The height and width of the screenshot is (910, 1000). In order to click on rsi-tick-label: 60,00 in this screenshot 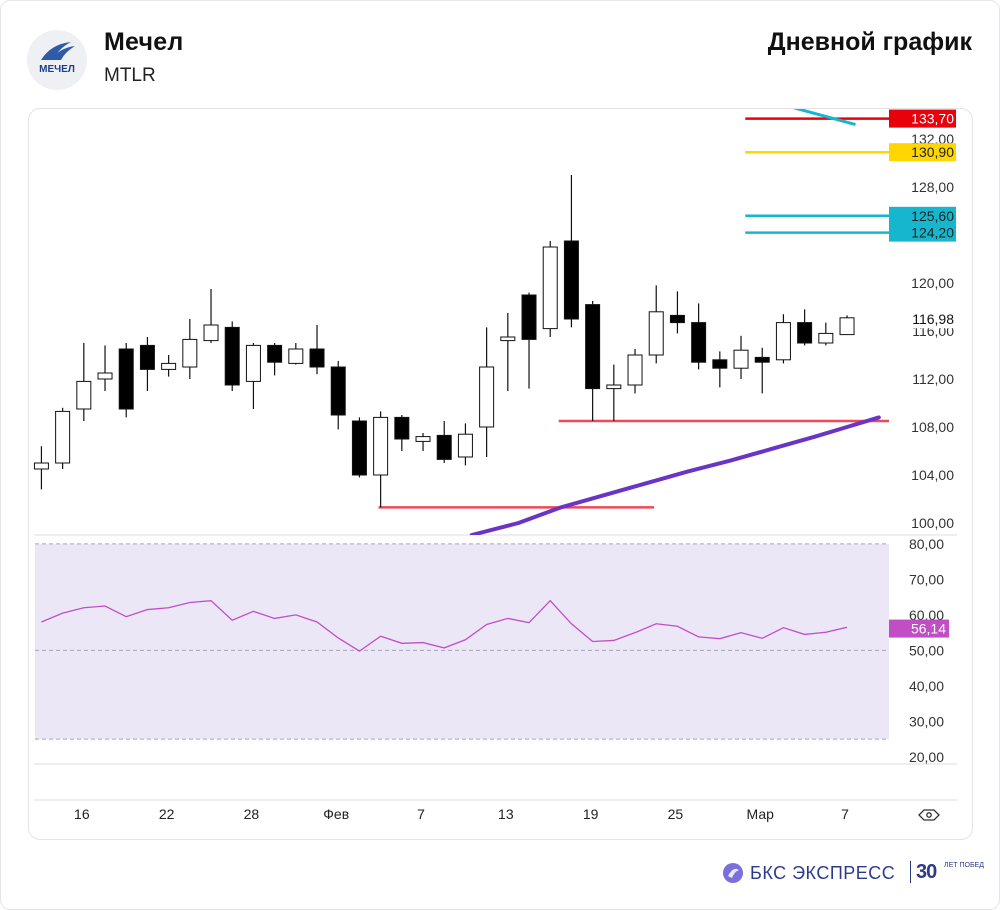, I will do `click(926, 615)`.